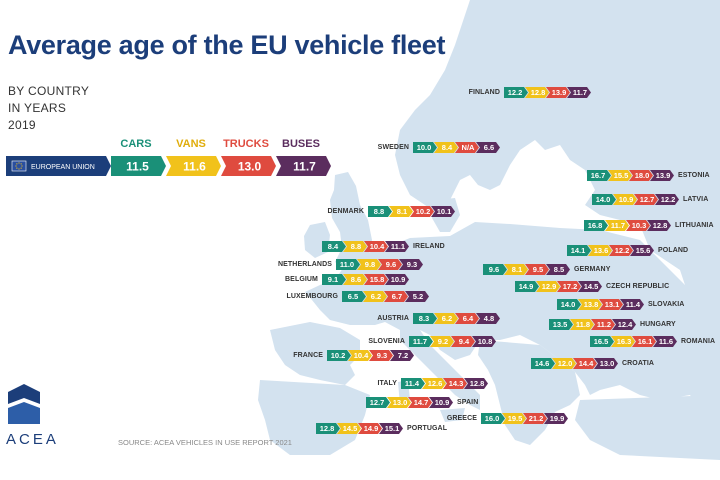 Image resolution: width=720 pixels, height=480 pixels. What do you see at coordinates (22, 125) in the screenshot?
I see `subtitle-line-3: 2019` at bounding box center [22, 125].